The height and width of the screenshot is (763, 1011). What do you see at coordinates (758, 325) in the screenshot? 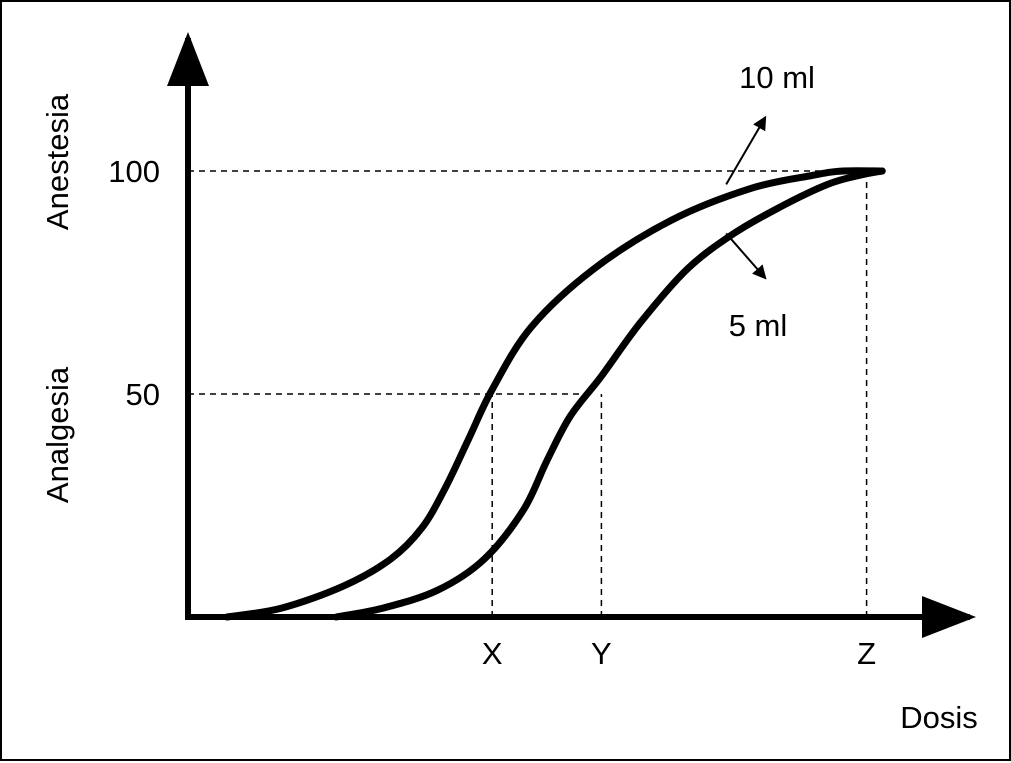
I see `series-label-5-ml: 5 ml` at bounding box center [758, 325].